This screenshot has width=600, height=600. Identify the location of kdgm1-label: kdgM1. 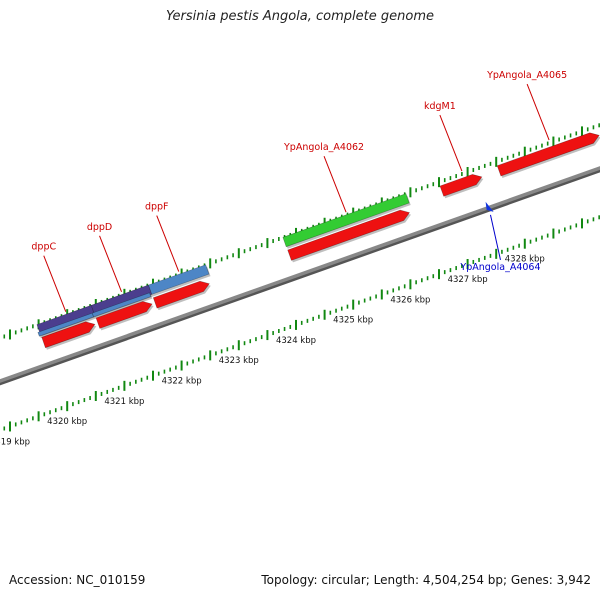
(440, 106).